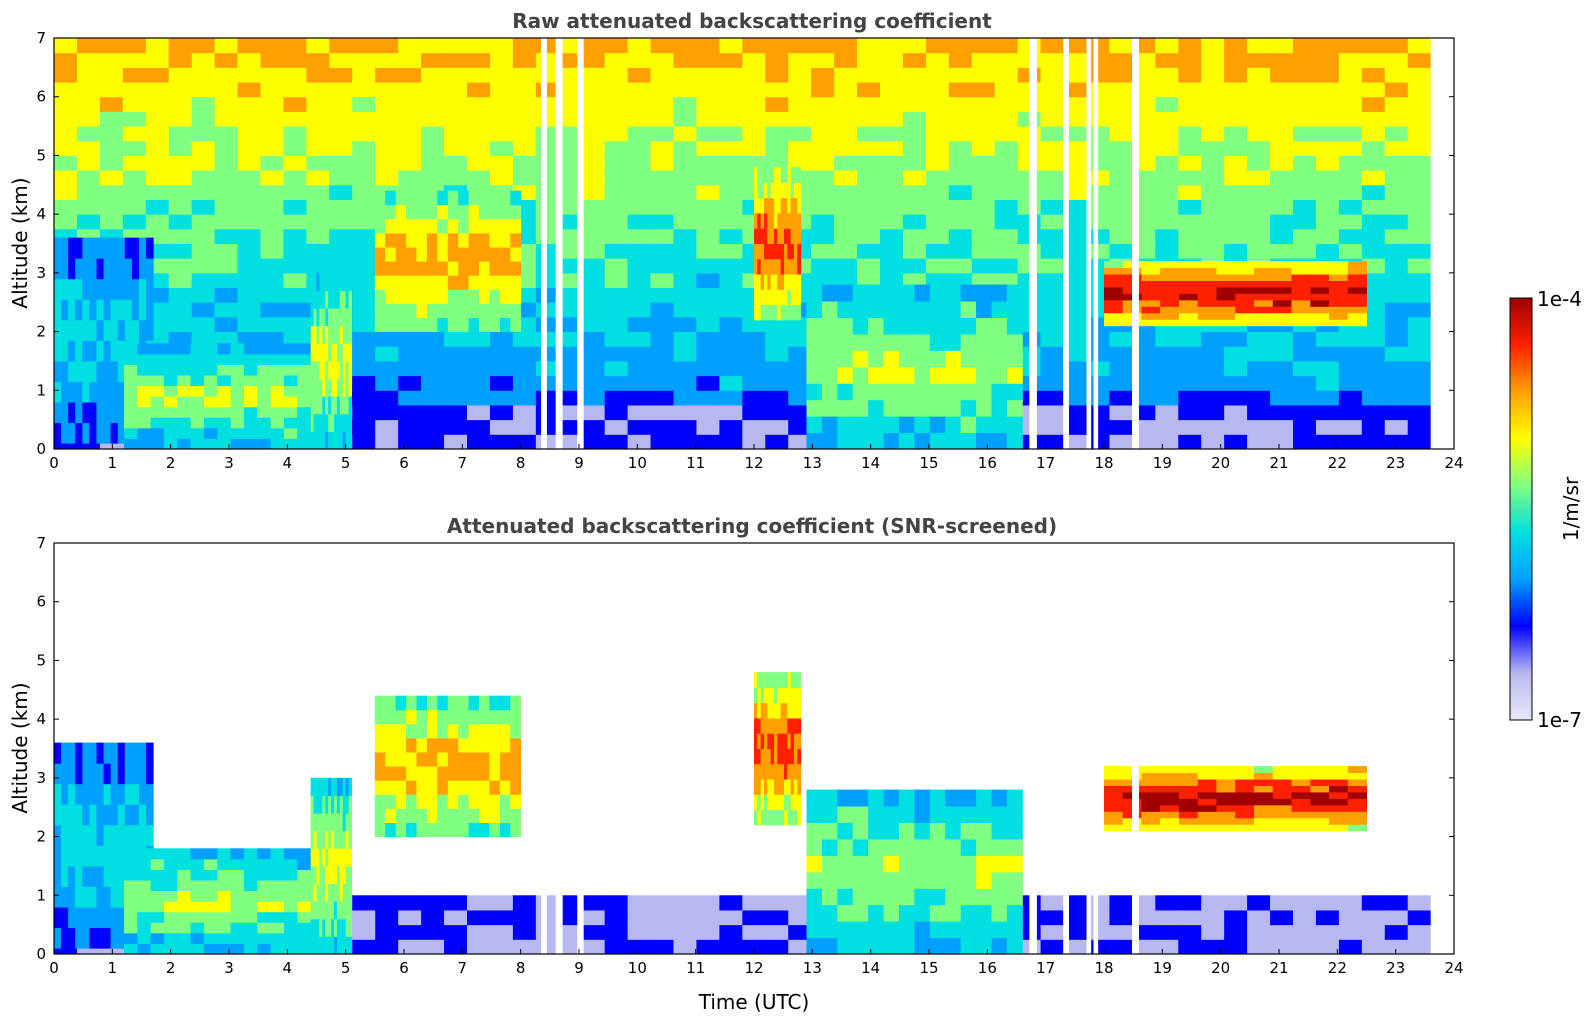 The height and width of the screenshot is (1020, 1595). I want to click on x-tick-label: 14, so click(870, 463).